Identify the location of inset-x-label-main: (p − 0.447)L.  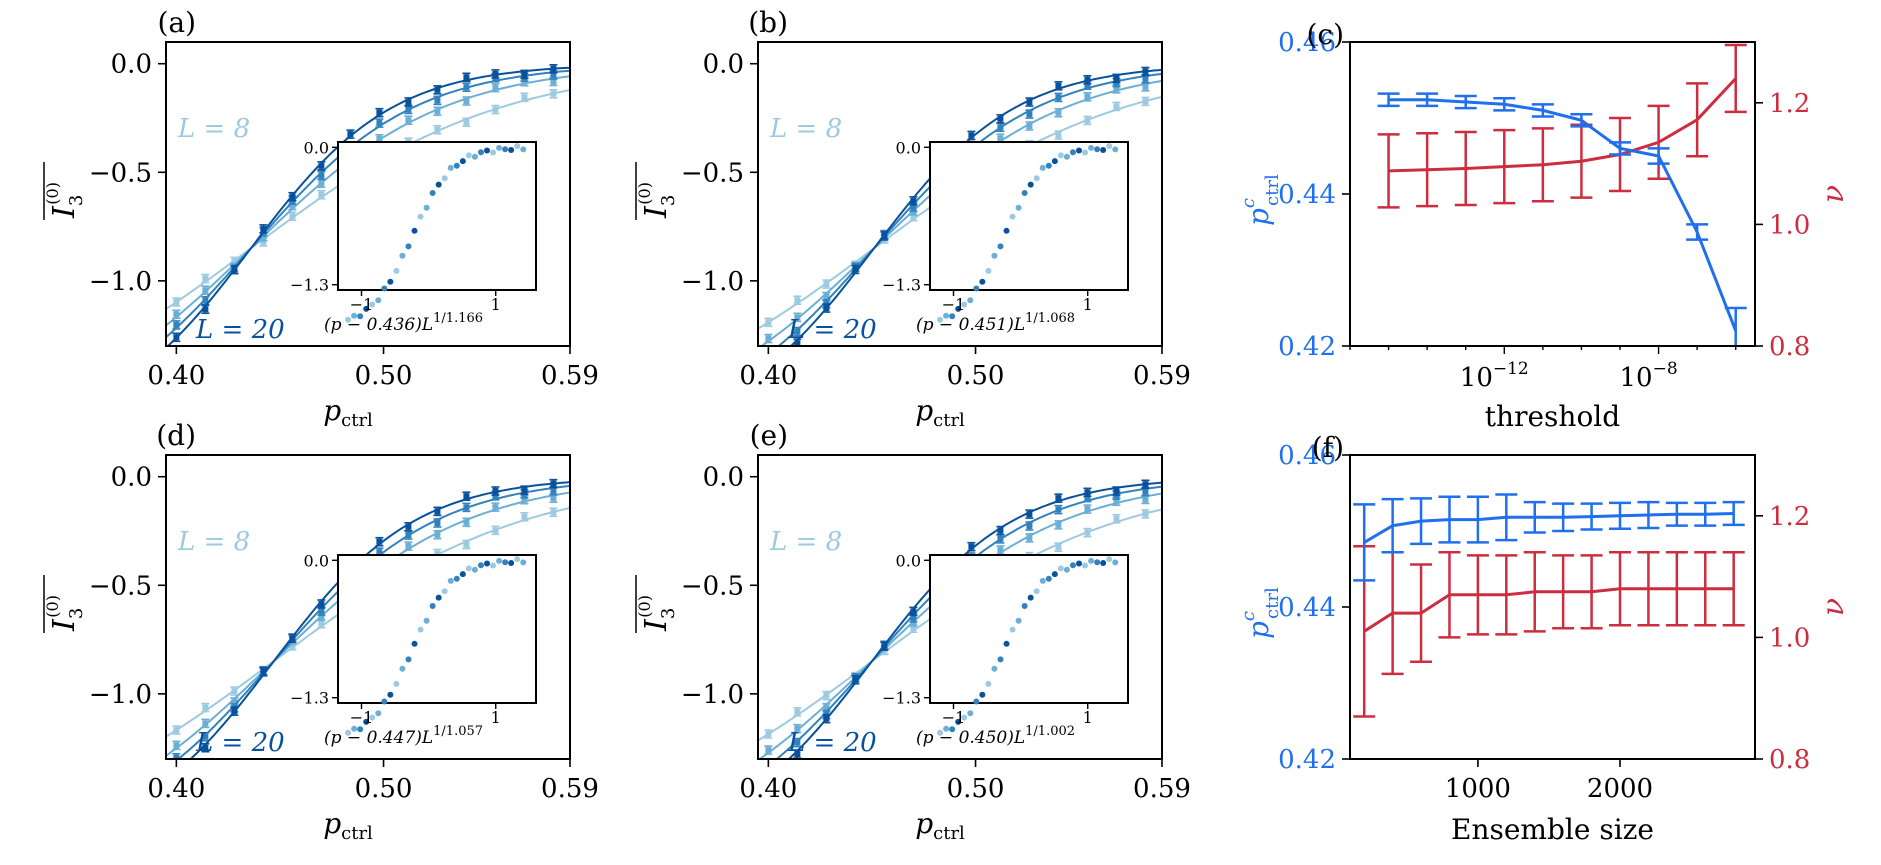
(378, 738).